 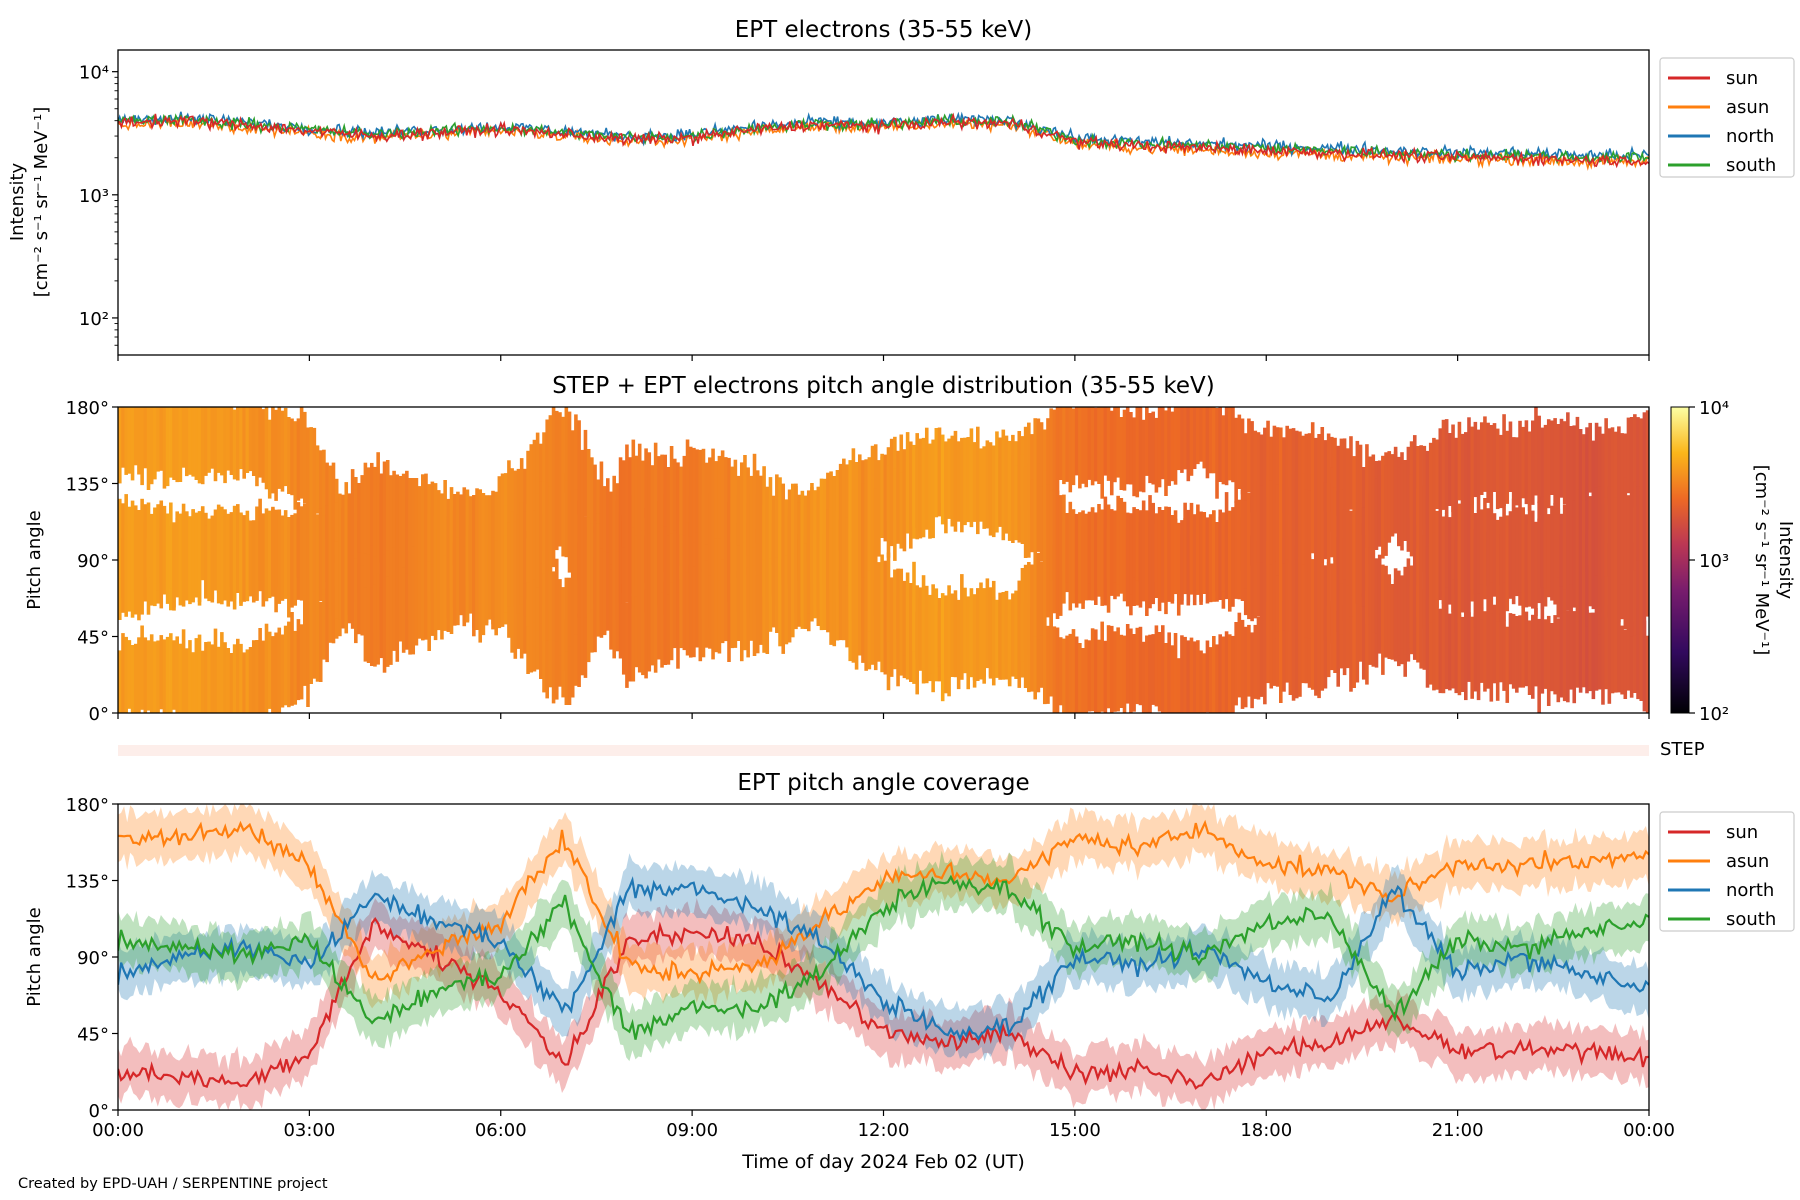 I want to click on step-coverage-band, so click(x=883, y=750).